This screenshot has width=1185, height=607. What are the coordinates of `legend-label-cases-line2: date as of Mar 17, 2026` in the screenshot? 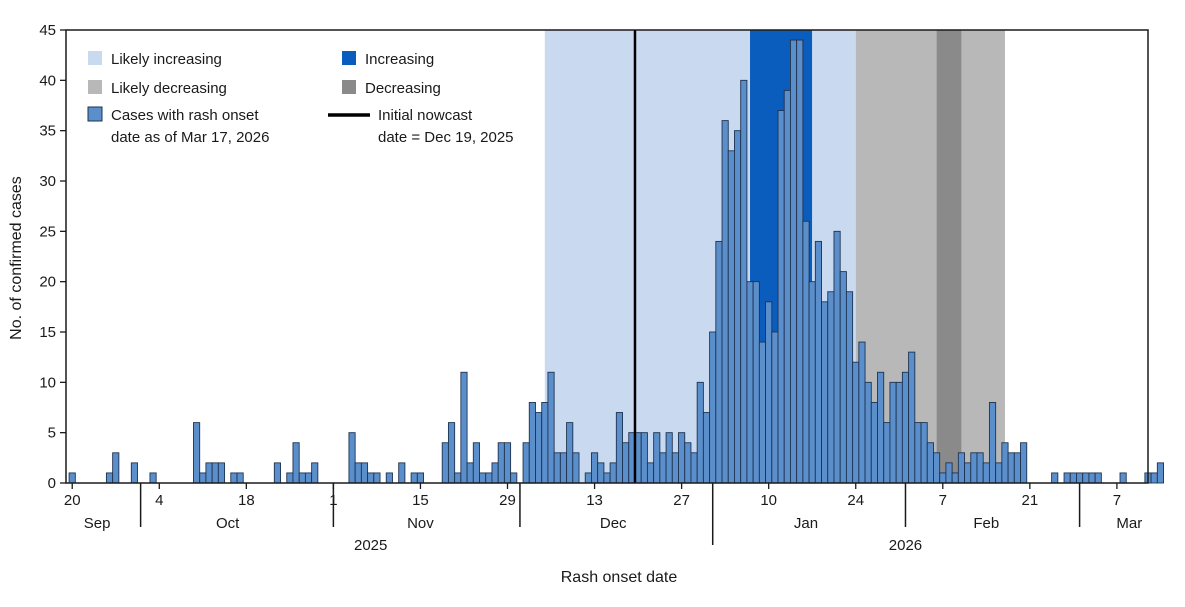 It's located at (190, 137).